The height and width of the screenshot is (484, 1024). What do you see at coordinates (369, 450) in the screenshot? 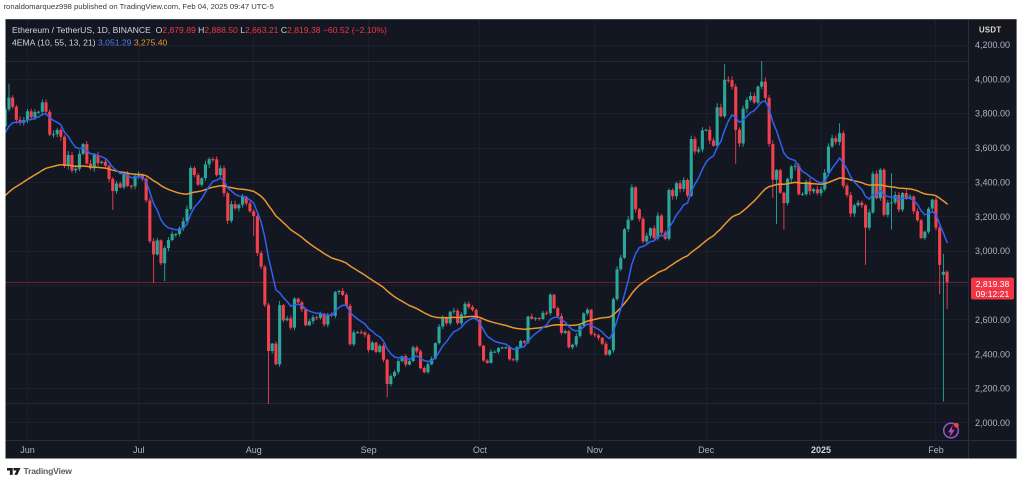
I see `svg-text: Sep` at bounding box center [369, 450].